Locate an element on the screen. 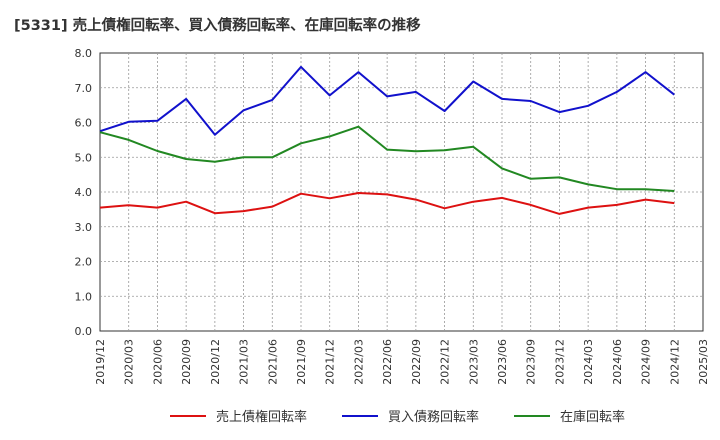  y-tick-label: 2.0 is located at coordinates (84, 262).